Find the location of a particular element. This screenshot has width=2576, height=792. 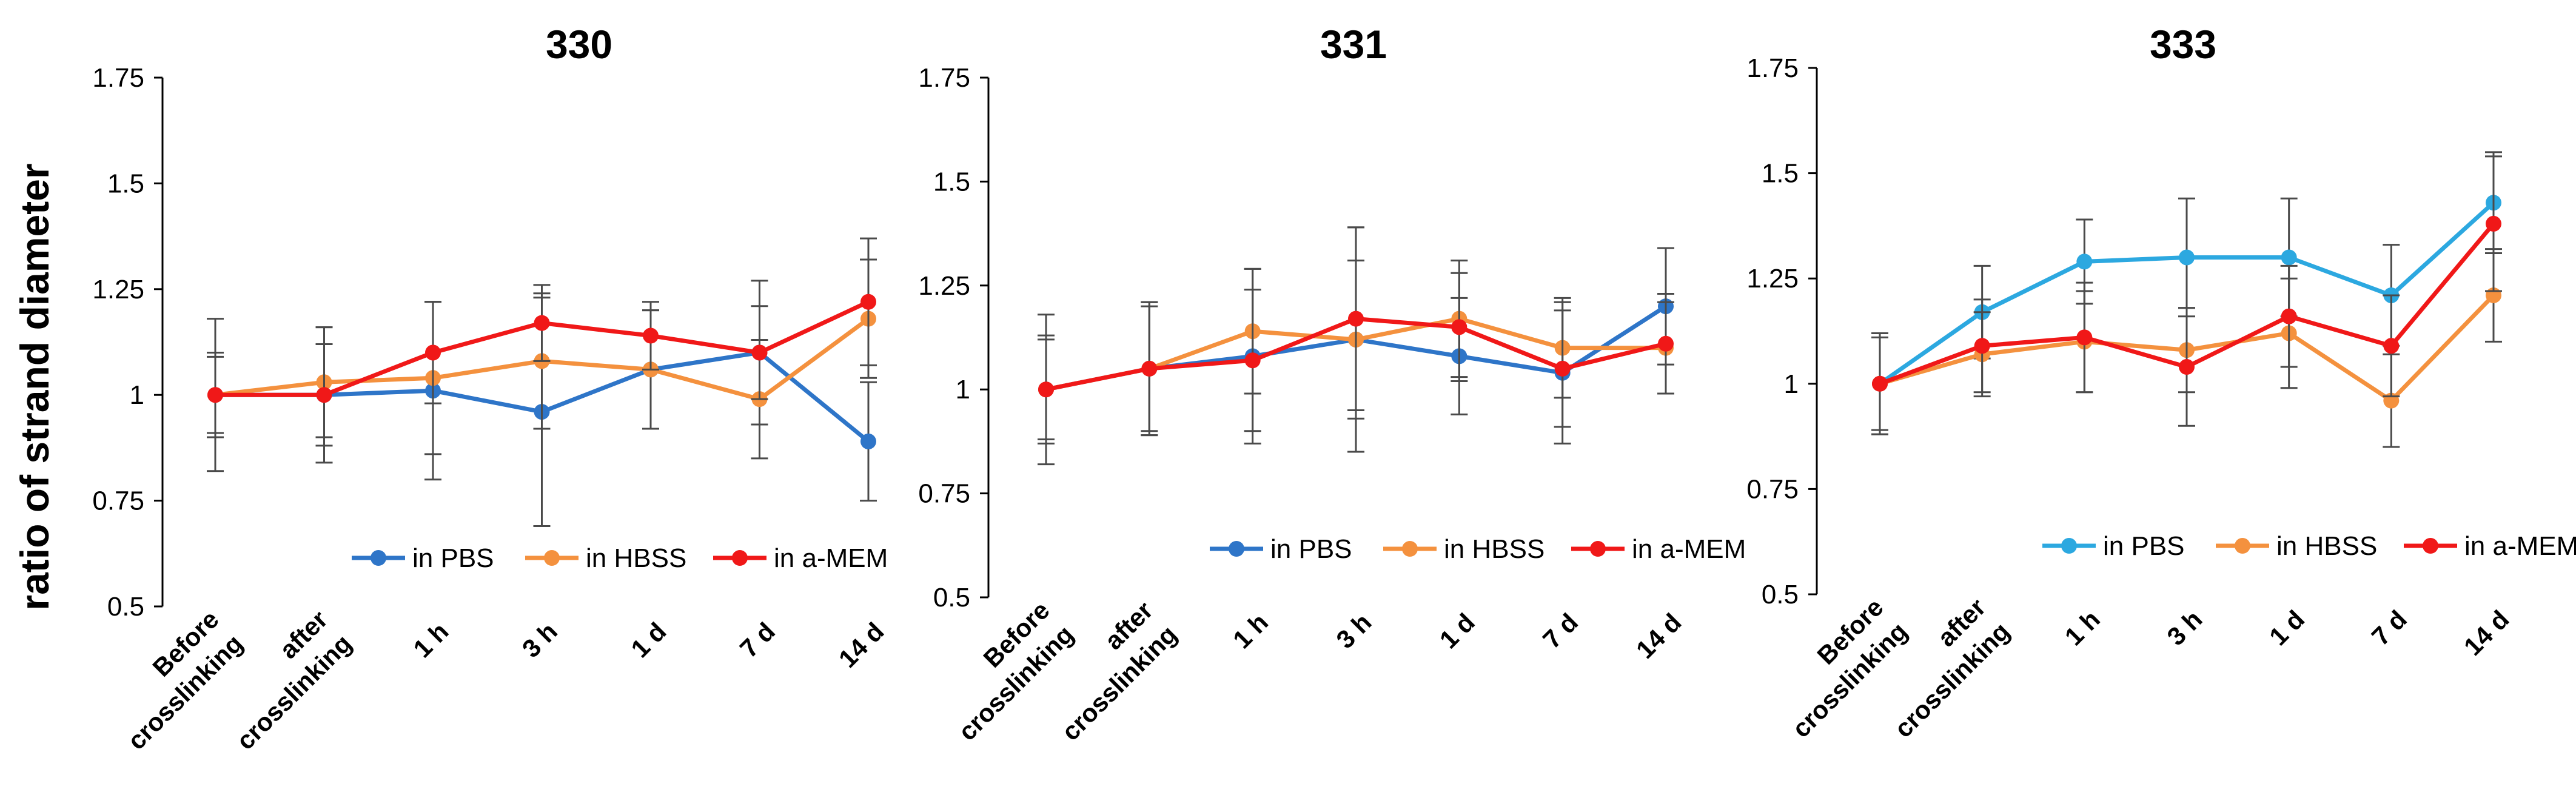

chart-title: 330 is located at coordinates (579, 44).